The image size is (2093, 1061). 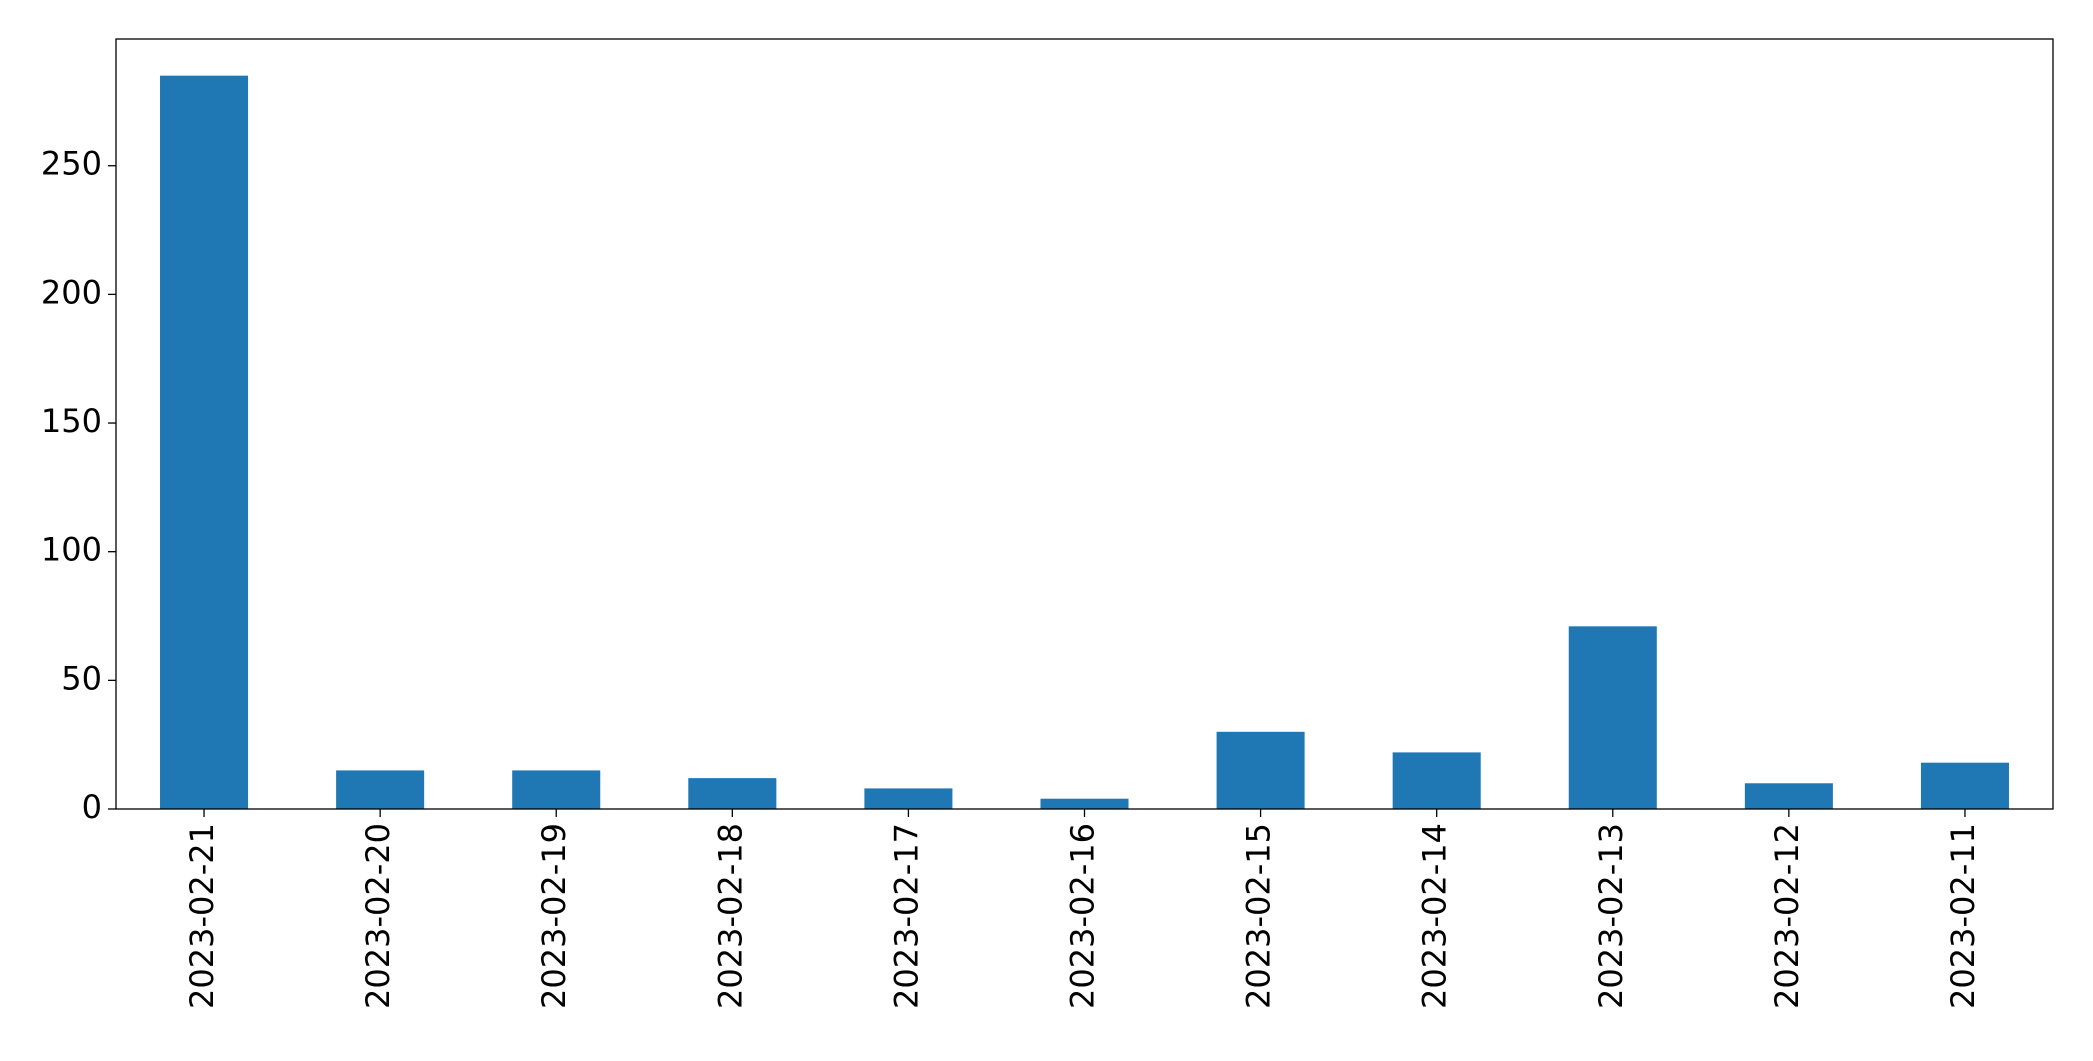 What do you see at coordinates (1787, 916) in the screenshot?
I see `x-tick-label: 2023-02-12` at bounding box center [1787, 916].